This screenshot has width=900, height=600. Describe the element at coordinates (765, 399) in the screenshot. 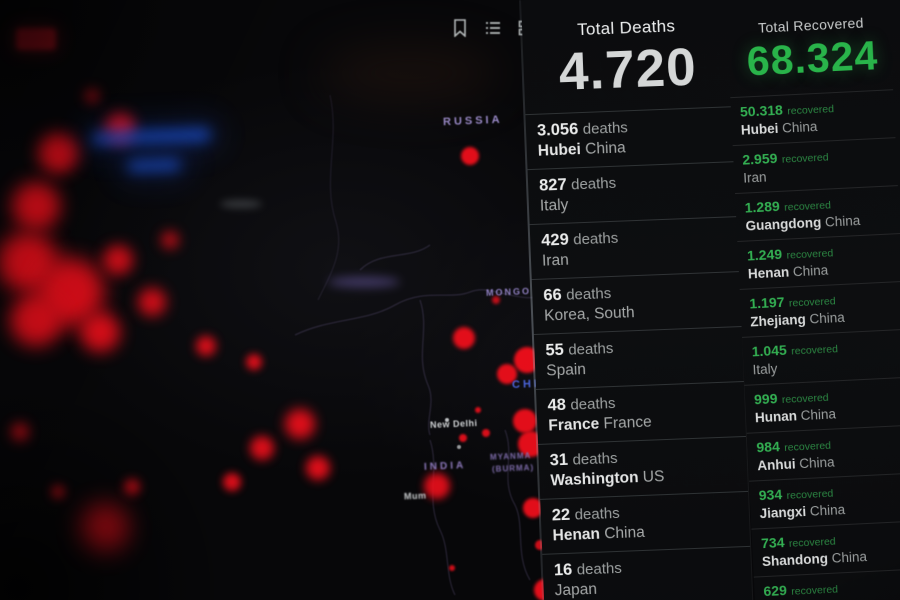

I see `stat-value: 999` at that location.